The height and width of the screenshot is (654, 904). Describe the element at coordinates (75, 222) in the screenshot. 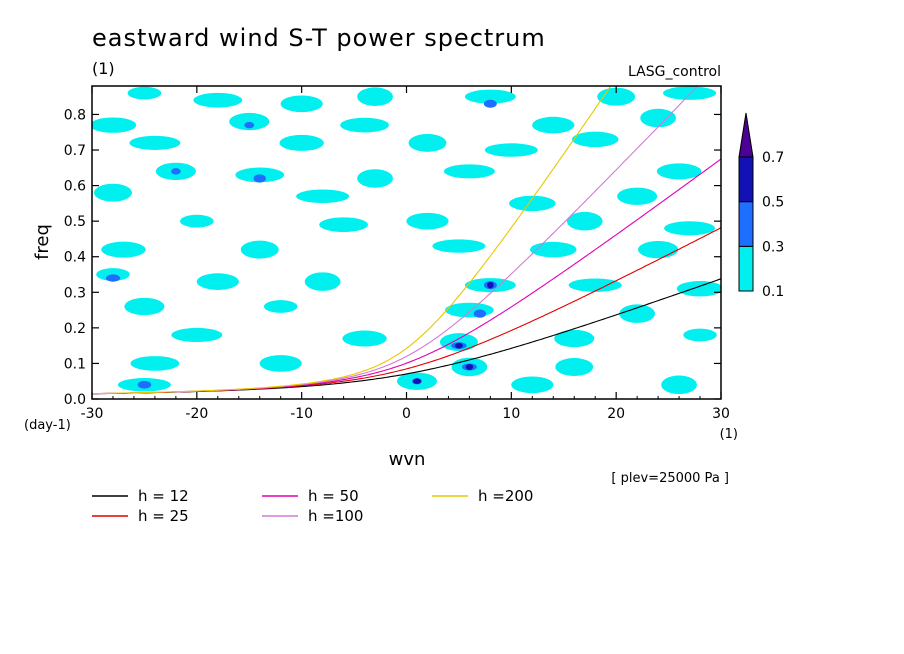

I see `y-tick-label: 0.5` at that location.